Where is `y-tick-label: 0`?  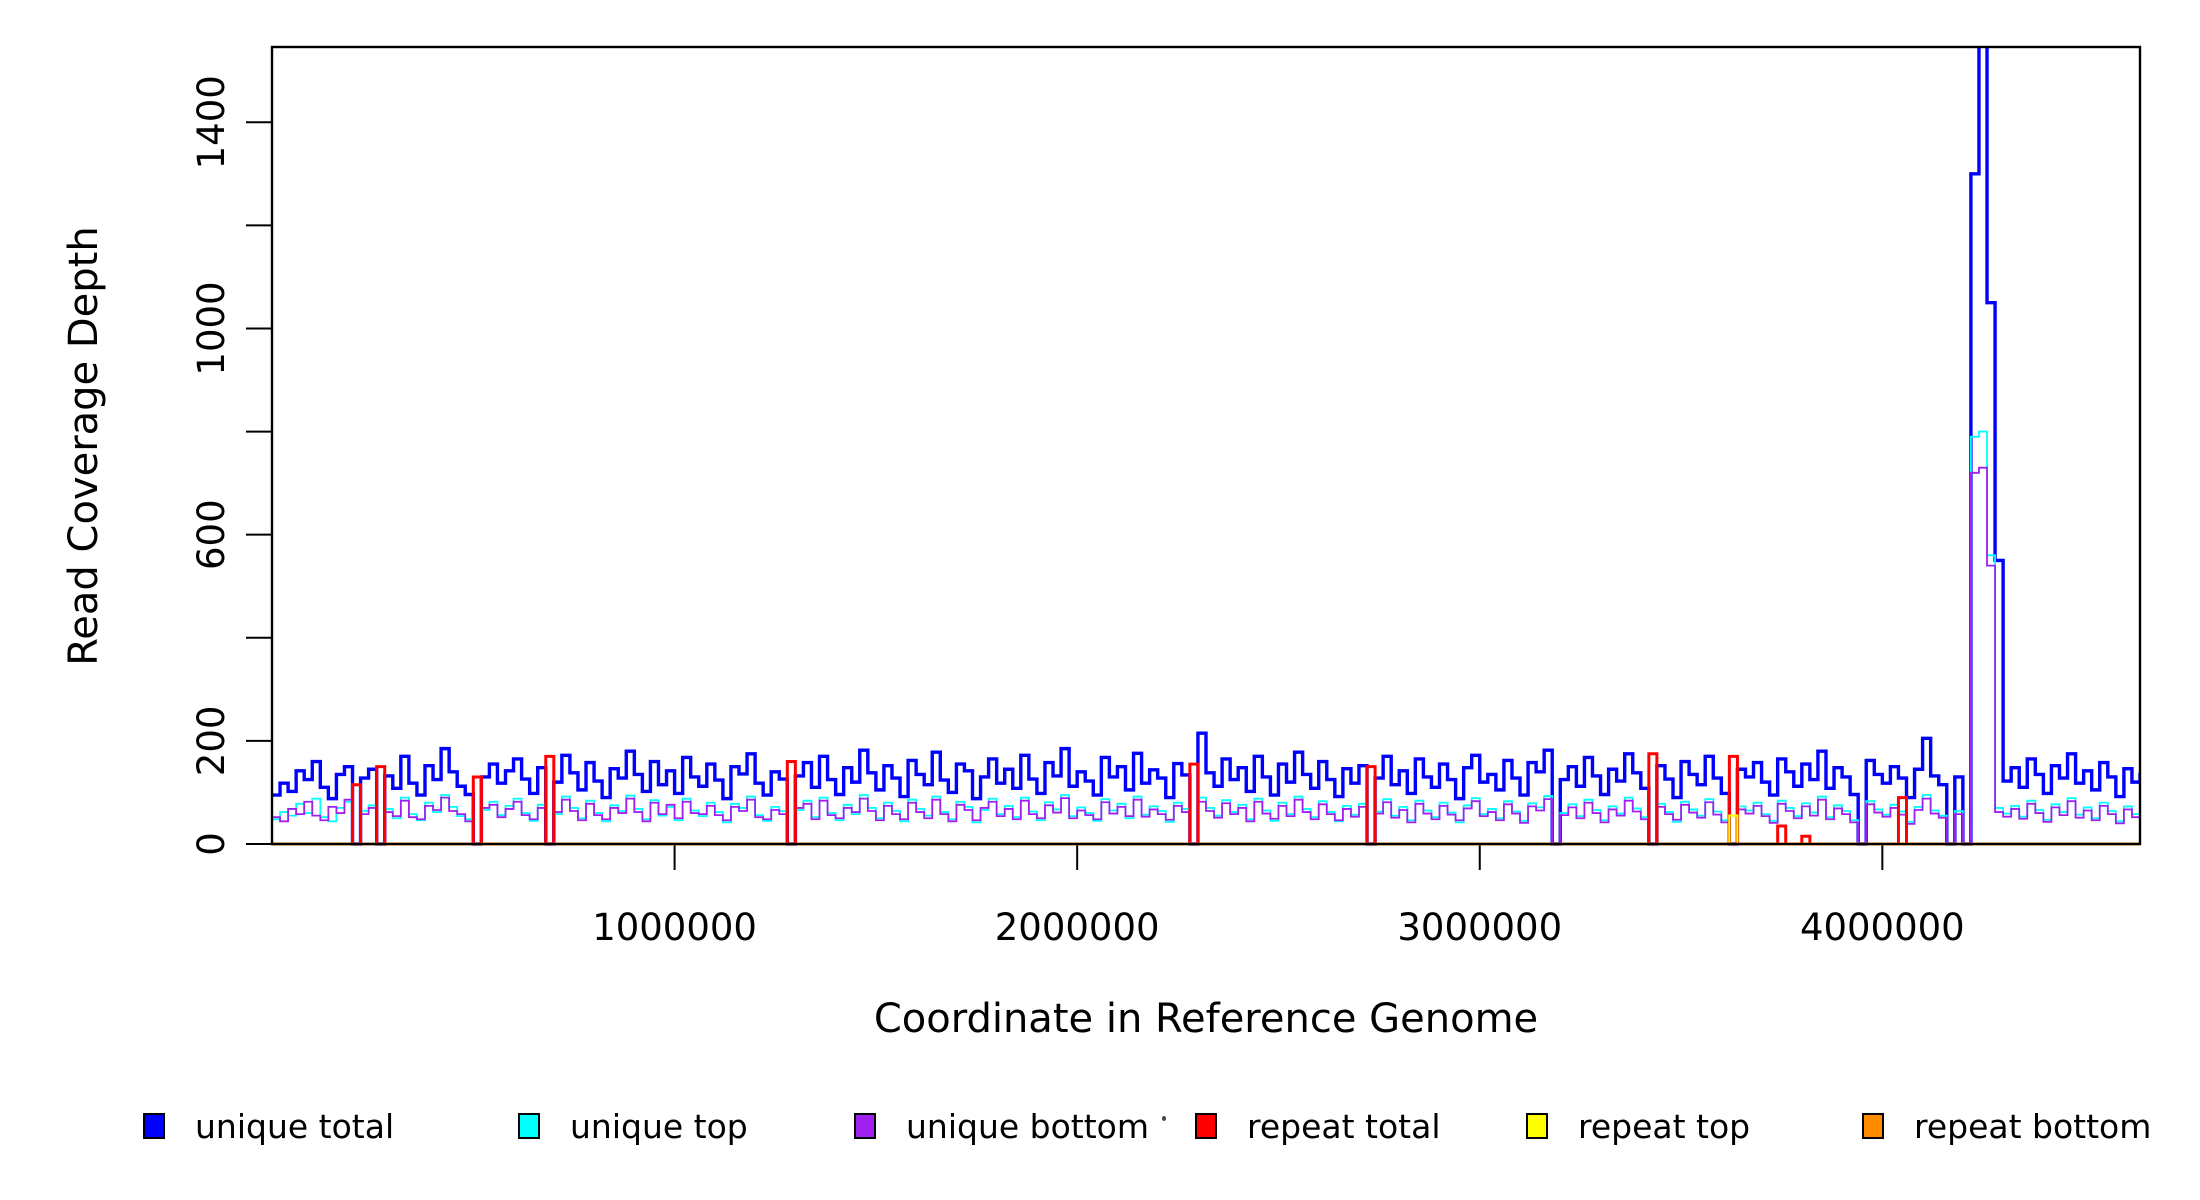 y-tick-label: 0 is located at coordinates (211, 844).